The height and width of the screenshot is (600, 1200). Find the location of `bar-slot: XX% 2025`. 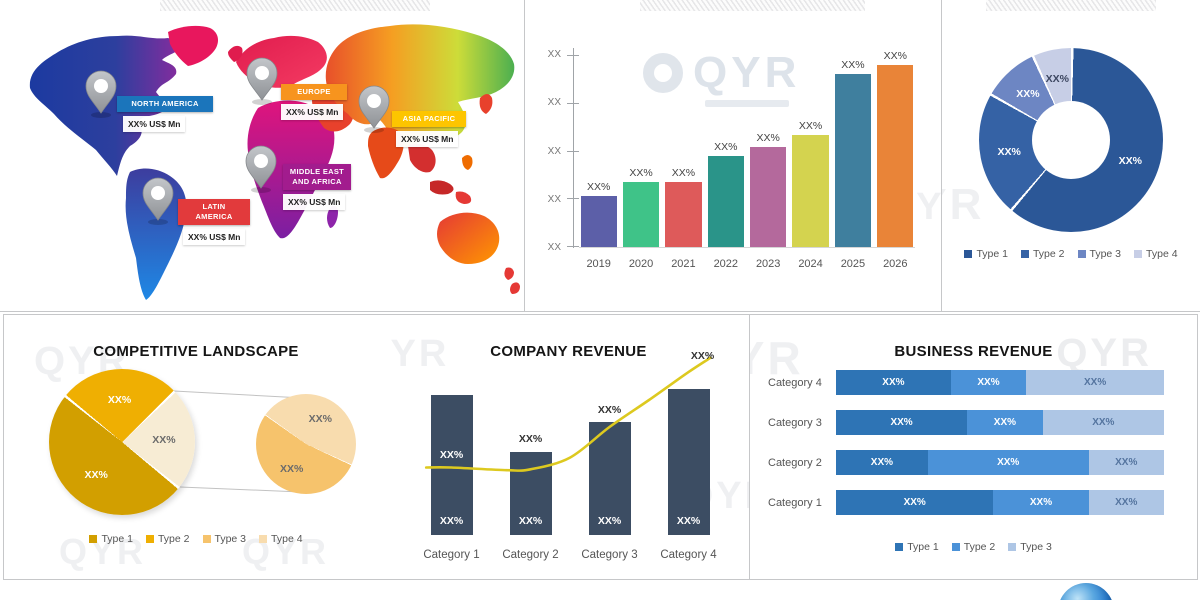

bar-slot: XX% 2025 is located at coordinates (852, 160).